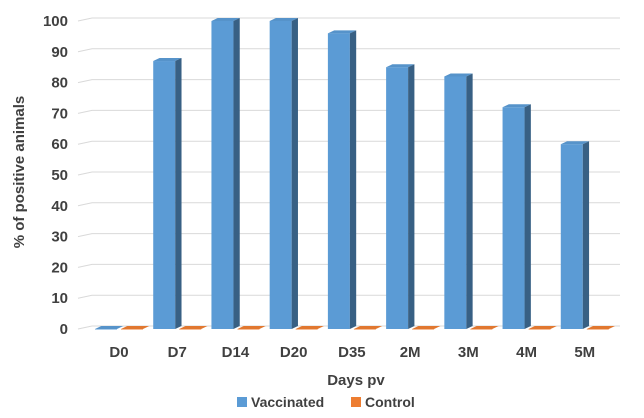 The image size is (644, 418). Describe the element at coordinates (59, 298) in the screenshot. I see `y-tick-label: 10` at that location.